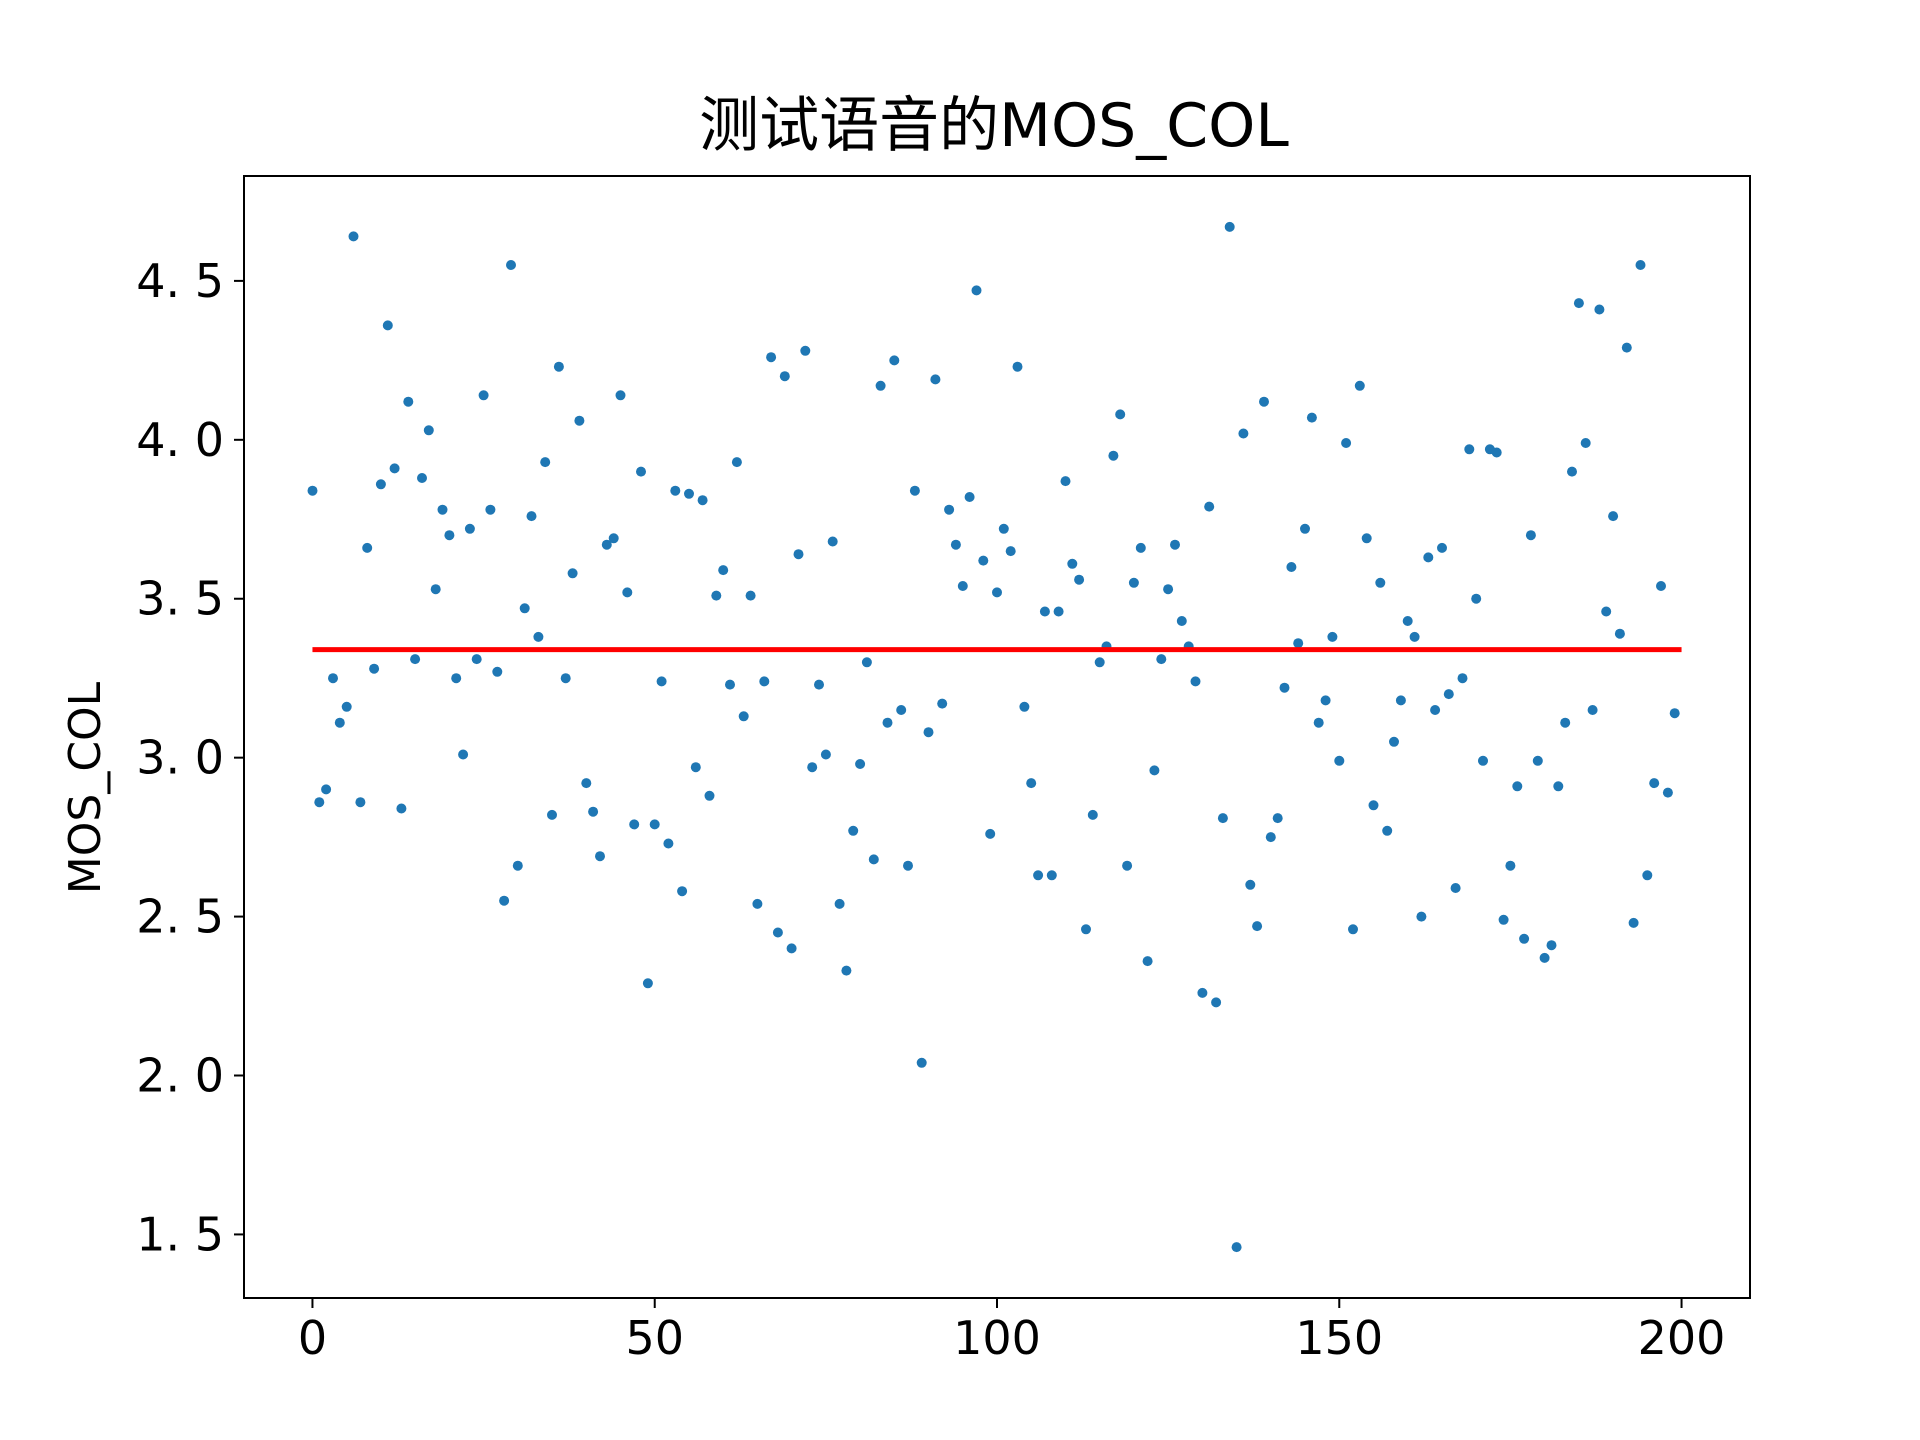  What do you see at coordinates (654, 1338) in the screenshot?
I see `x-tick-label: 50` at bounding box center [654, 1338].